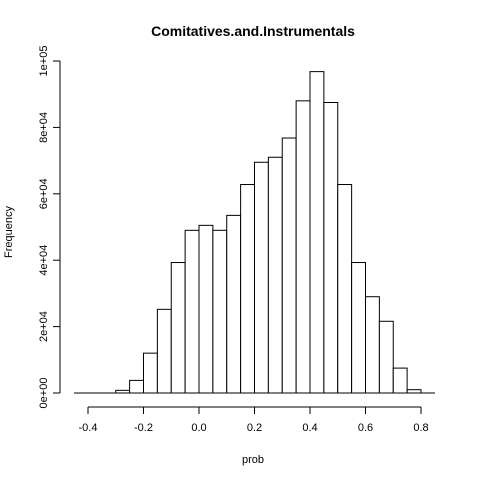 This screenshot has width=480, height=480. What do you see at coordinates (198, 428) in the screenshot?
I see `x-tick-label: 0.0` at bounding box center [198, 428].